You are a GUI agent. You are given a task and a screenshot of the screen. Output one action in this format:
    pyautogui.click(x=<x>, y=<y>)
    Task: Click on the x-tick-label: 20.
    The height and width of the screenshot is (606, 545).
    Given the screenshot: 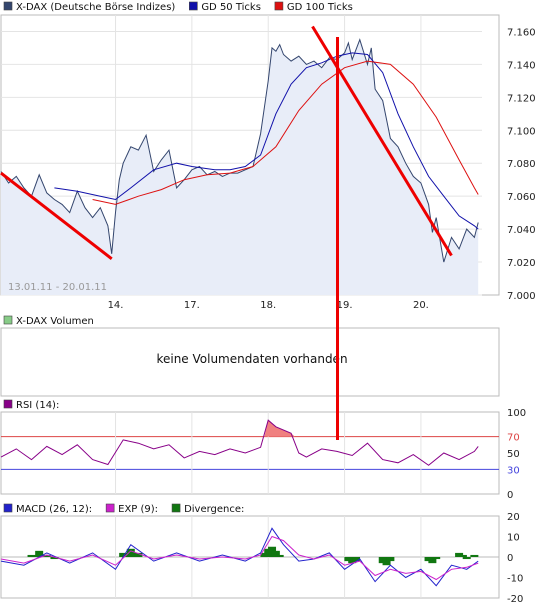 What is the action you would take?
    pyautogui.click(x=421, y=305)
    